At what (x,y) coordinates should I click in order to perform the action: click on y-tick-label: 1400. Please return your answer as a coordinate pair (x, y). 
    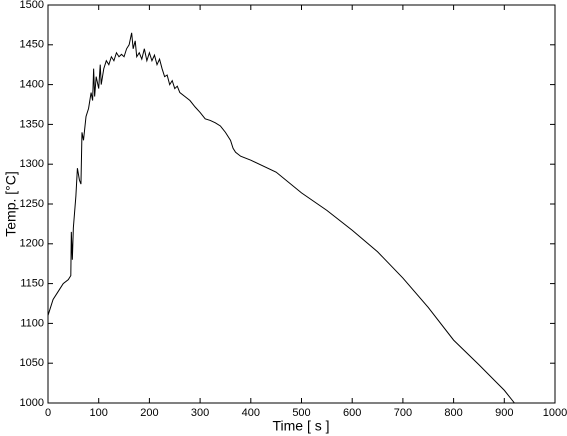
    Looking at the image, I should click on (32, 85).